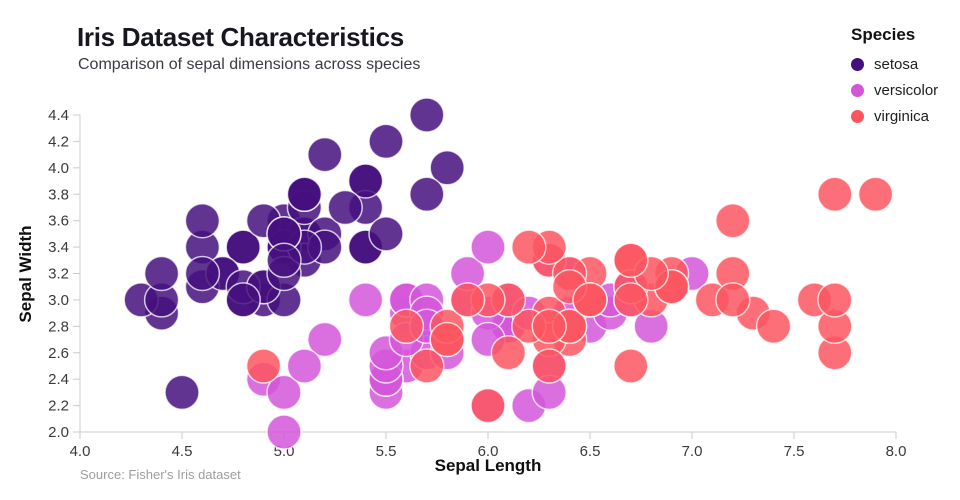  What do you see at coordinates (58, 168) in the screenshot?
I see `y-tick-label: 4.0` at bounding box center [58, 168].